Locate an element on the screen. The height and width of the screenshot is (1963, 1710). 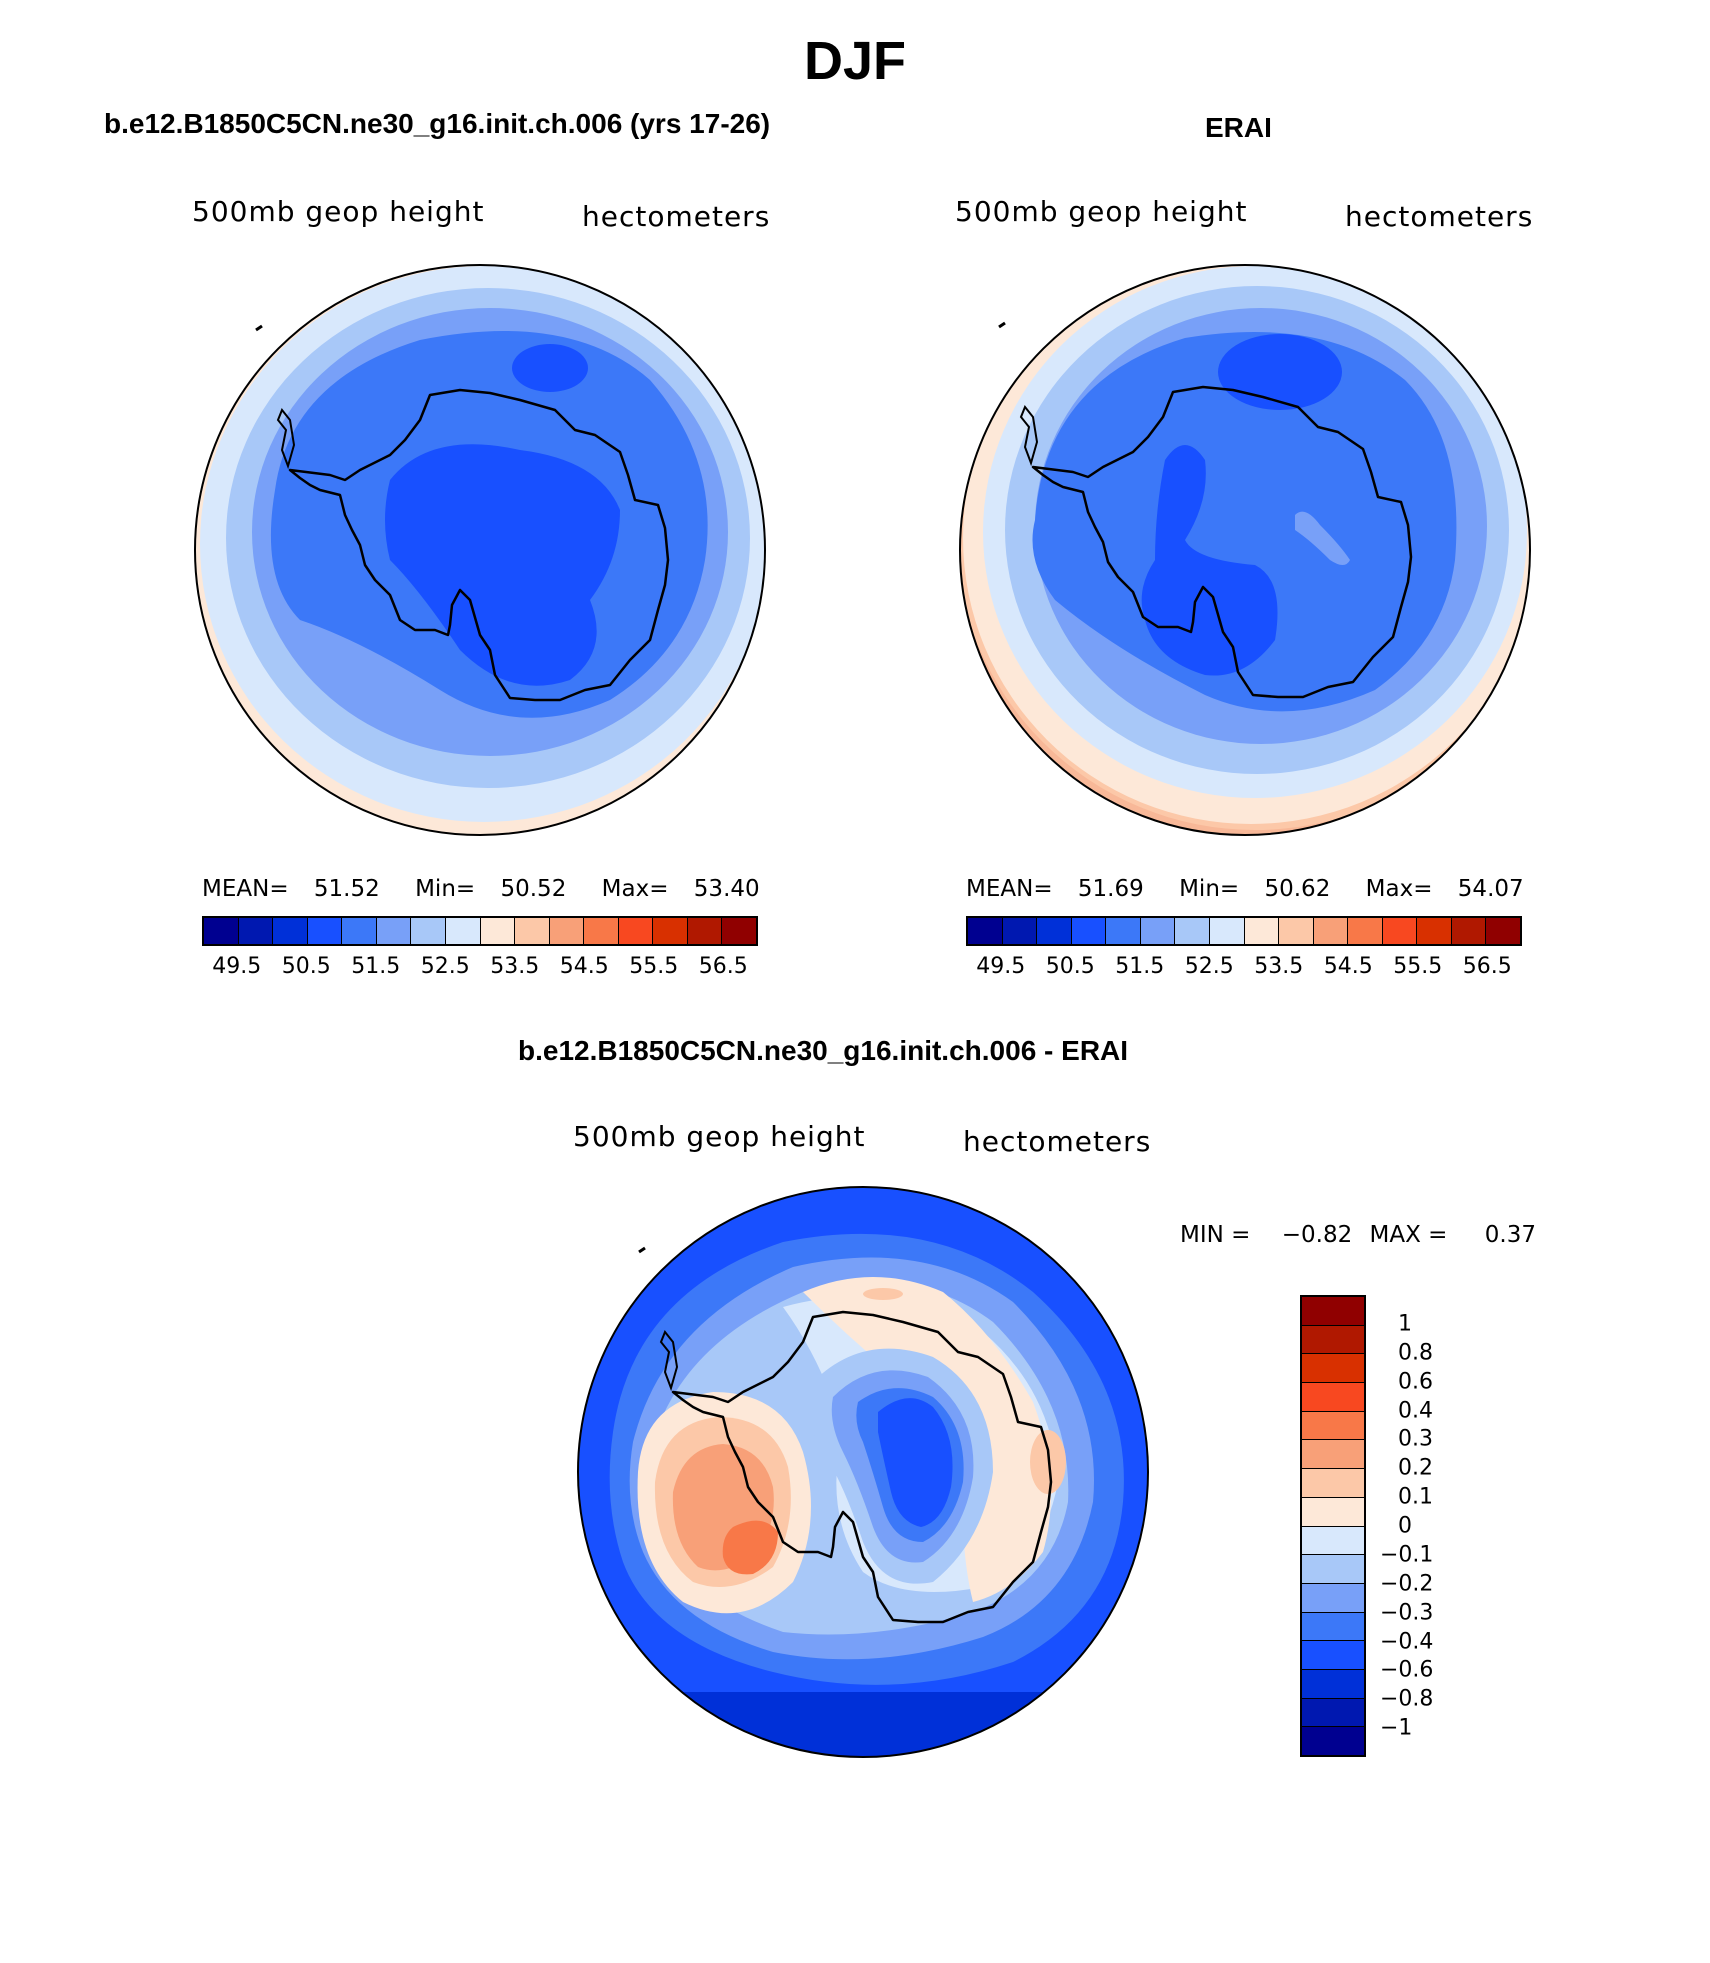
panel2-variable: 500mb geop height is located at coordinates (1101, 211).